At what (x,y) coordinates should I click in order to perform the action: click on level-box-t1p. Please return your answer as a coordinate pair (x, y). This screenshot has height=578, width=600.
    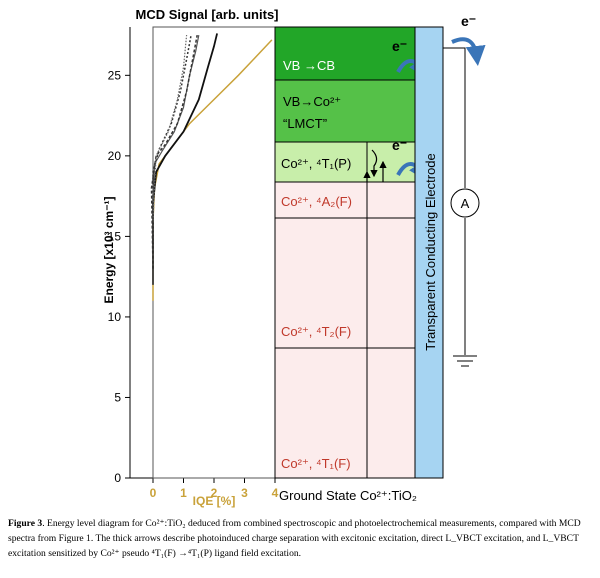
    Looking at the image, I should click on (345, 162).